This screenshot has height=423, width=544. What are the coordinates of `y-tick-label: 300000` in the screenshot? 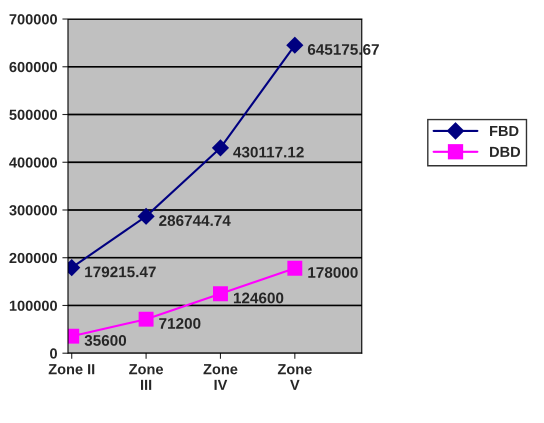 It's located at (33, 210).